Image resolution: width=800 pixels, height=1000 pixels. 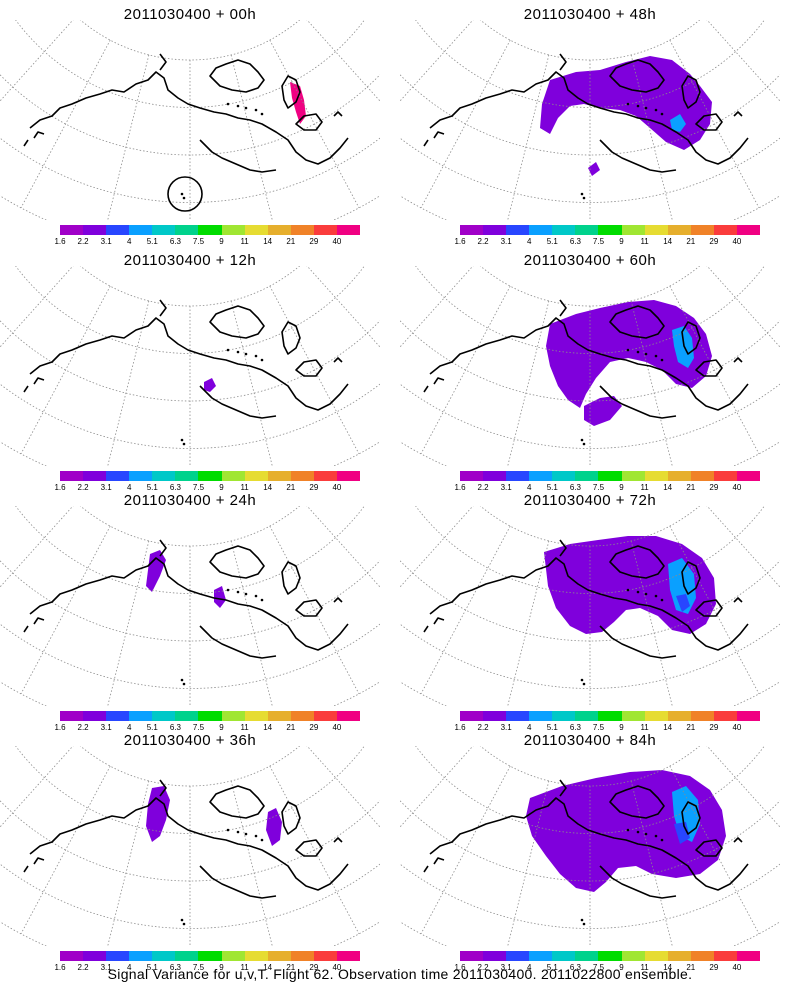 I want to click on polar-map, so click(x=190, y=120).